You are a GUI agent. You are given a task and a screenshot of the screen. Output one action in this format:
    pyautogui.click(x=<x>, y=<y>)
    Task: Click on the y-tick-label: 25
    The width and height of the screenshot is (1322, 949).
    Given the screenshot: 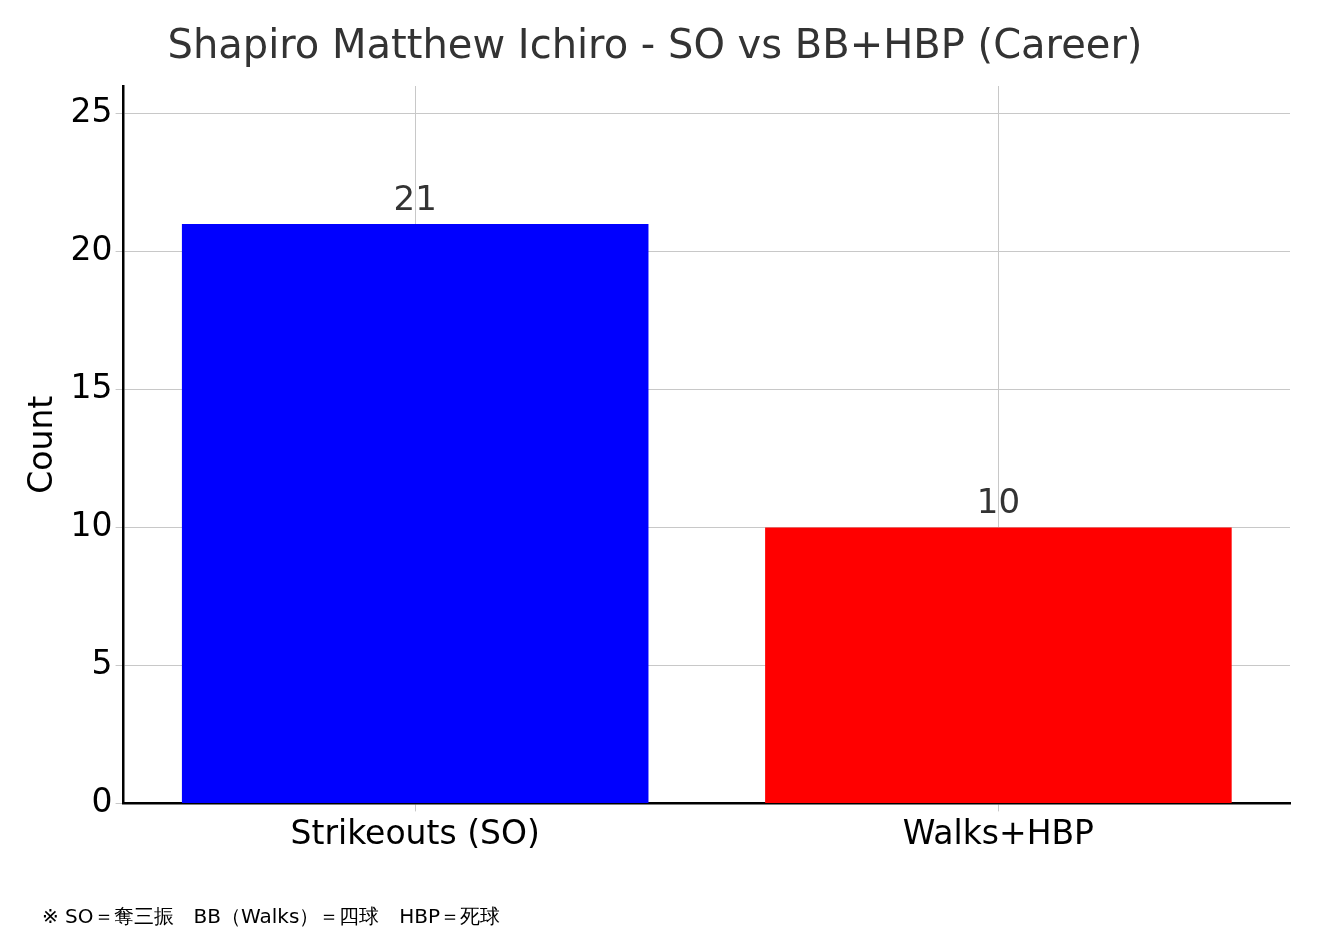 What is the action you would take?
    pyautogui.click(x=91, y=111)
    